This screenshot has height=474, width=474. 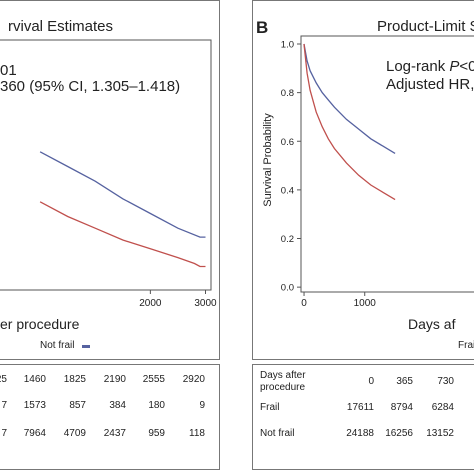 What do you see at coordinates (430, 84) in the screenshot?
I see `panel-b-hr: Adjusted HR,` at bounding box center [430, 84].